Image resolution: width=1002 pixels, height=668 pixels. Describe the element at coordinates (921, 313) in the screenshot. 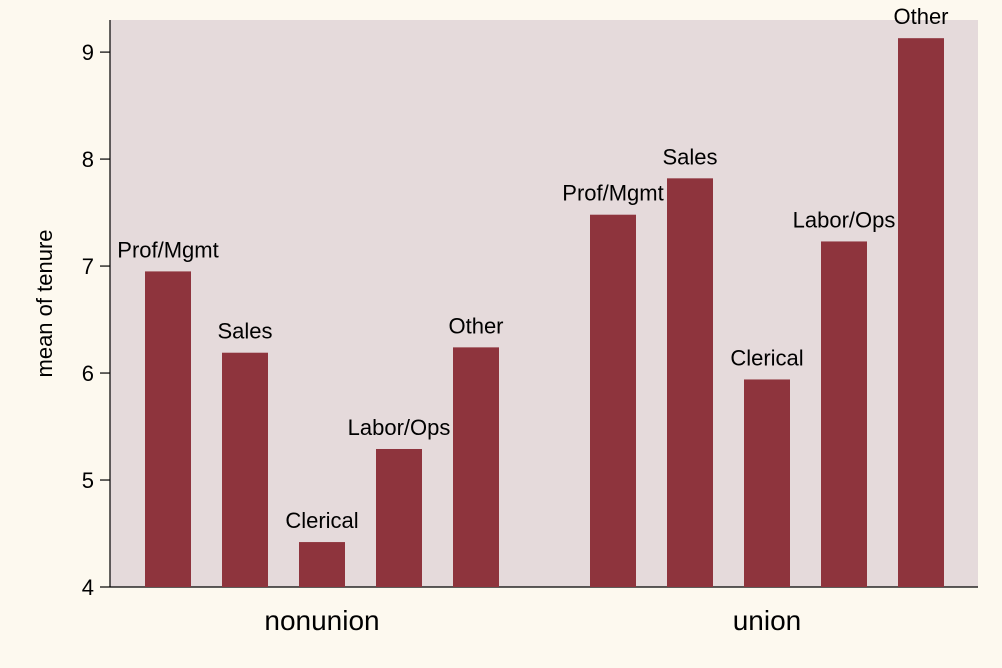

I see `bar-union-other` at that location.